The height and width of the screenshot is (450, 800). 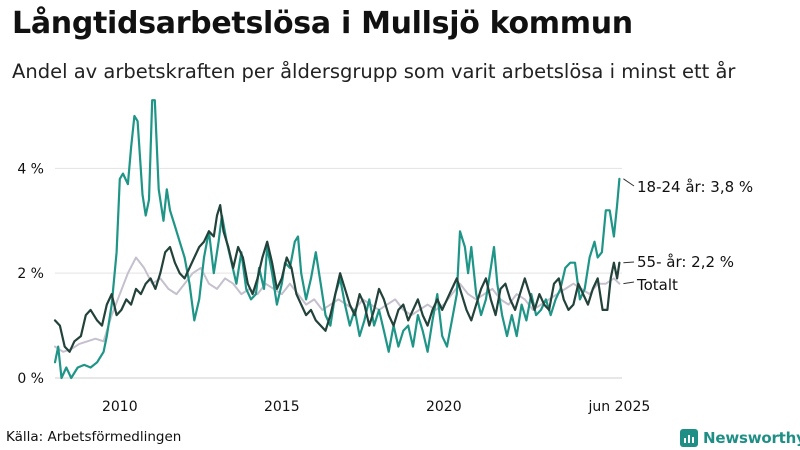 What do you see at coordinates (282, 407) in the screenshot?
I see `x-tick-label: 2015` at bounding box center [282, 407].